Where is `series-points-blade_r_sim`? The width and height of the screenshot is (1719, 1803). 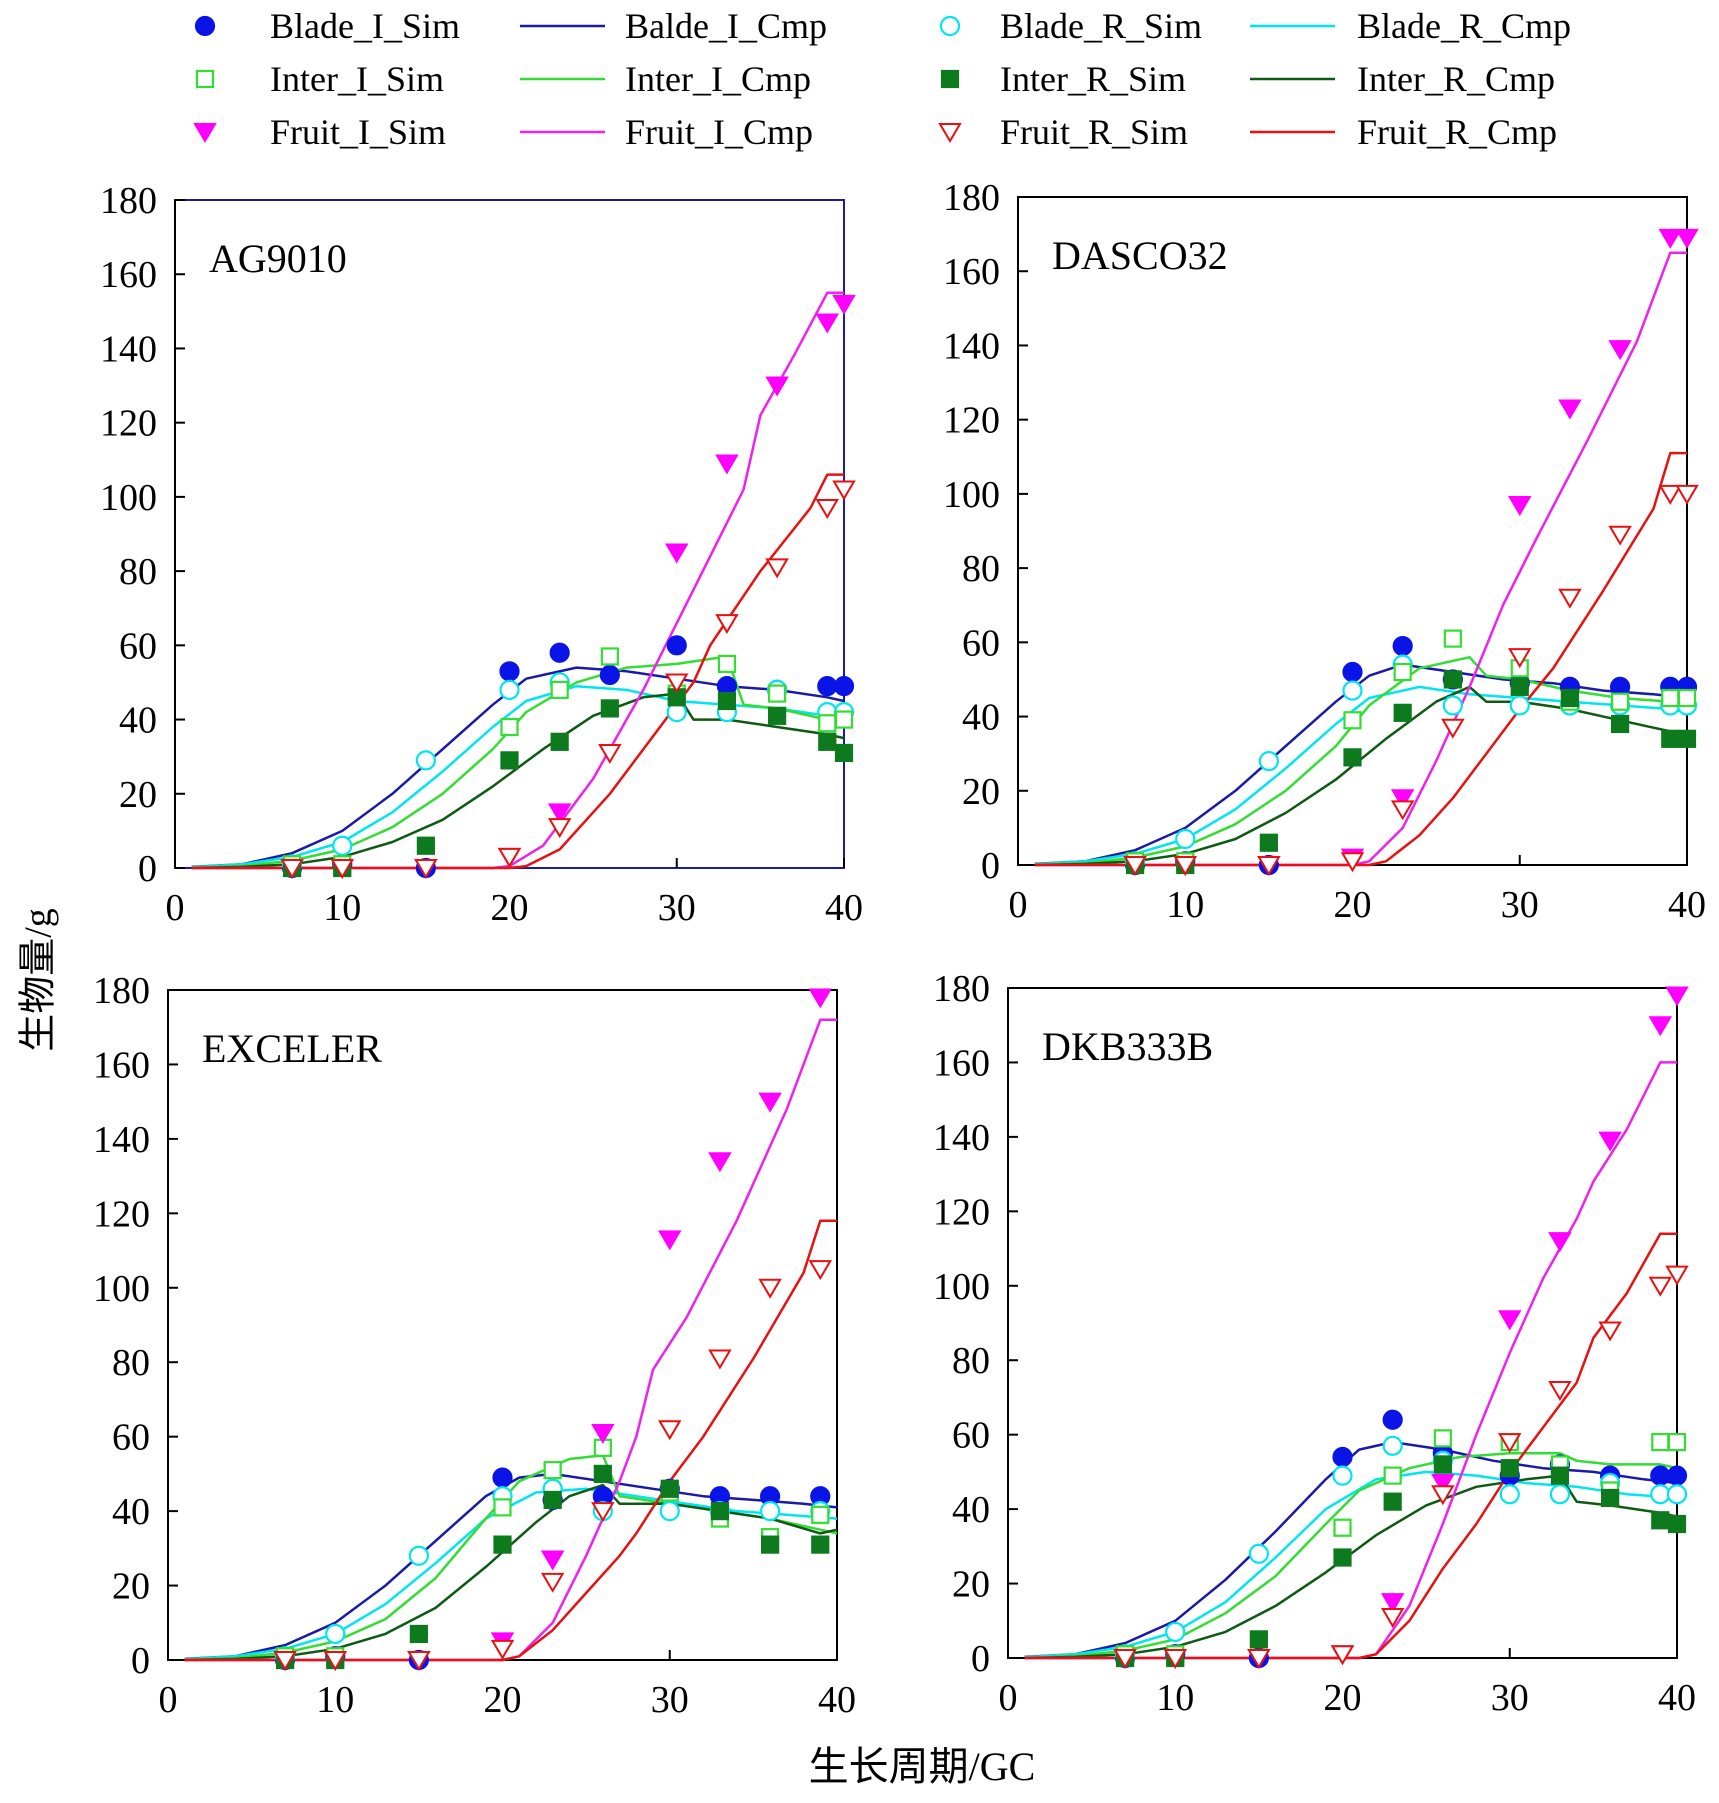 series-points-blade_r_sim is located at coordinates (552, 1572).